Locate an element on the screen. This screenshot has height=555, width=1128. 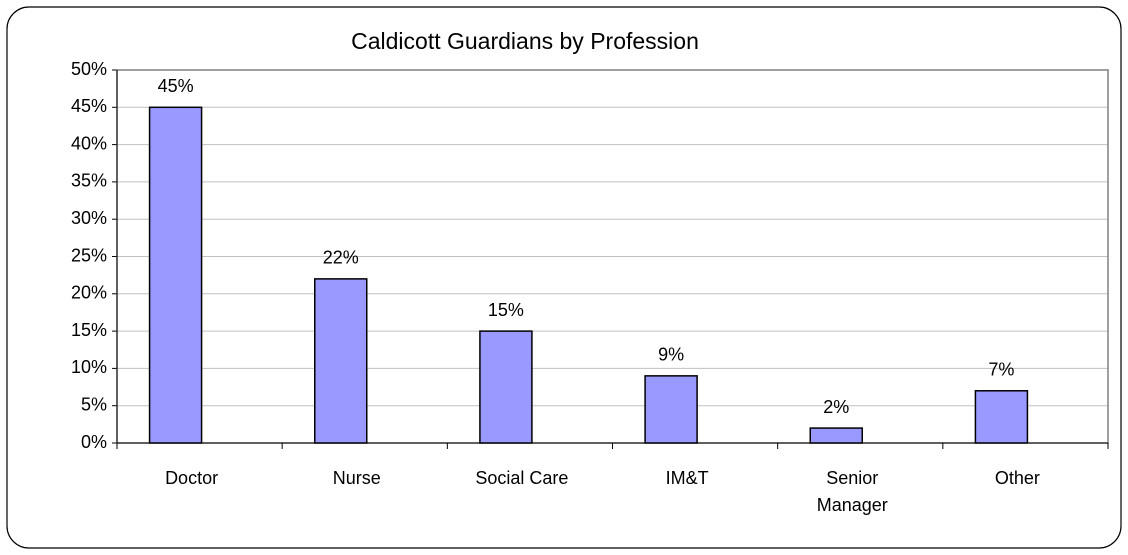
value-label: 22% is located at coordinates (341, 258).